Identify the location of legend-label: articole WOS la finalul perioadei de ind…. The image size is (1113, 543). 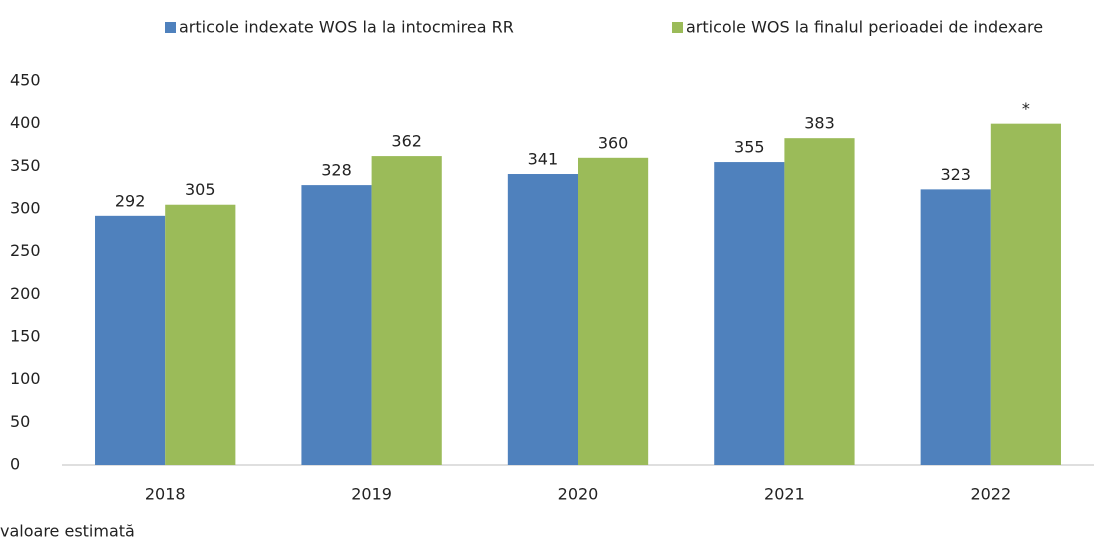
(864, 27).